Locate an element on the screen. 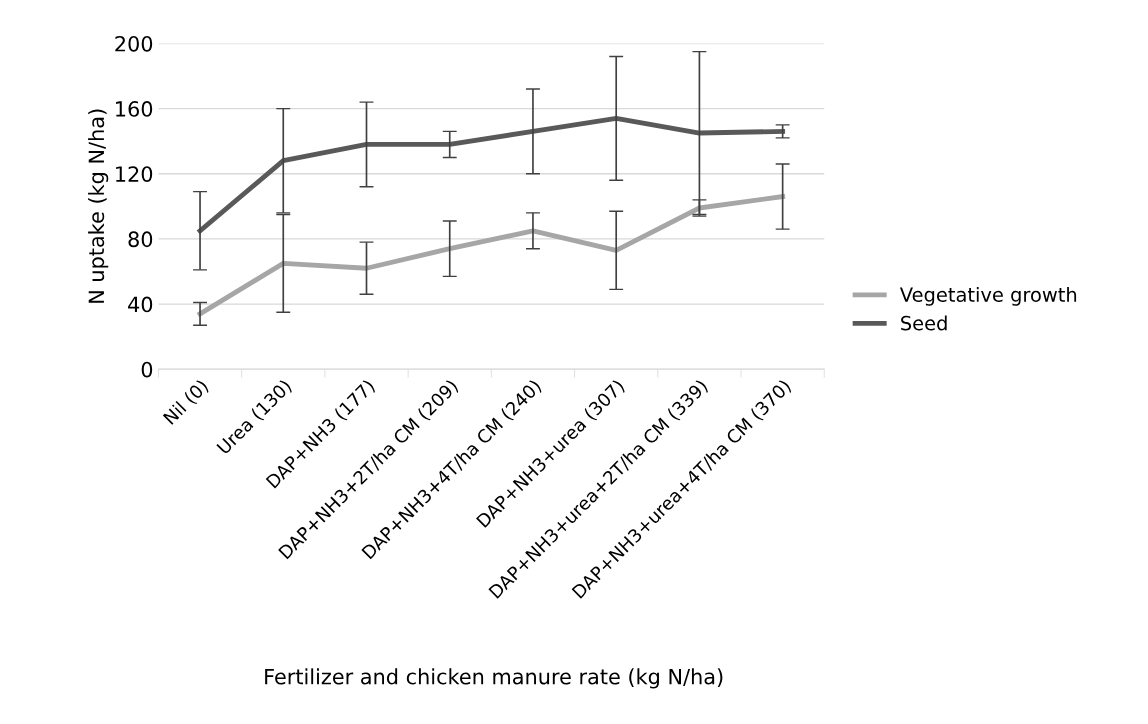  y-tick-label: 0 is located at coordinates (147, 369).